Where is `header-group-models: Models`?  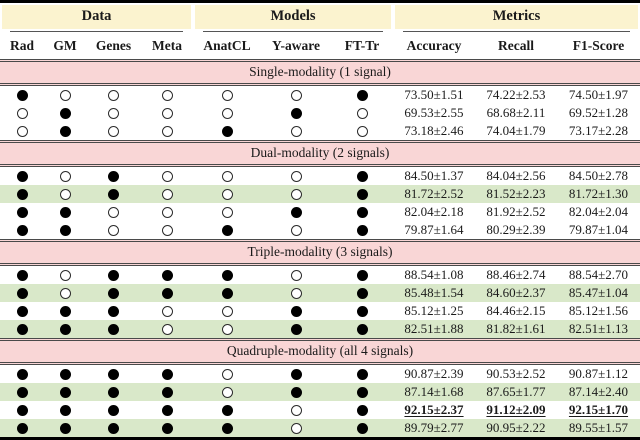 header-group-models: Models is located at coordinates (293, 17).